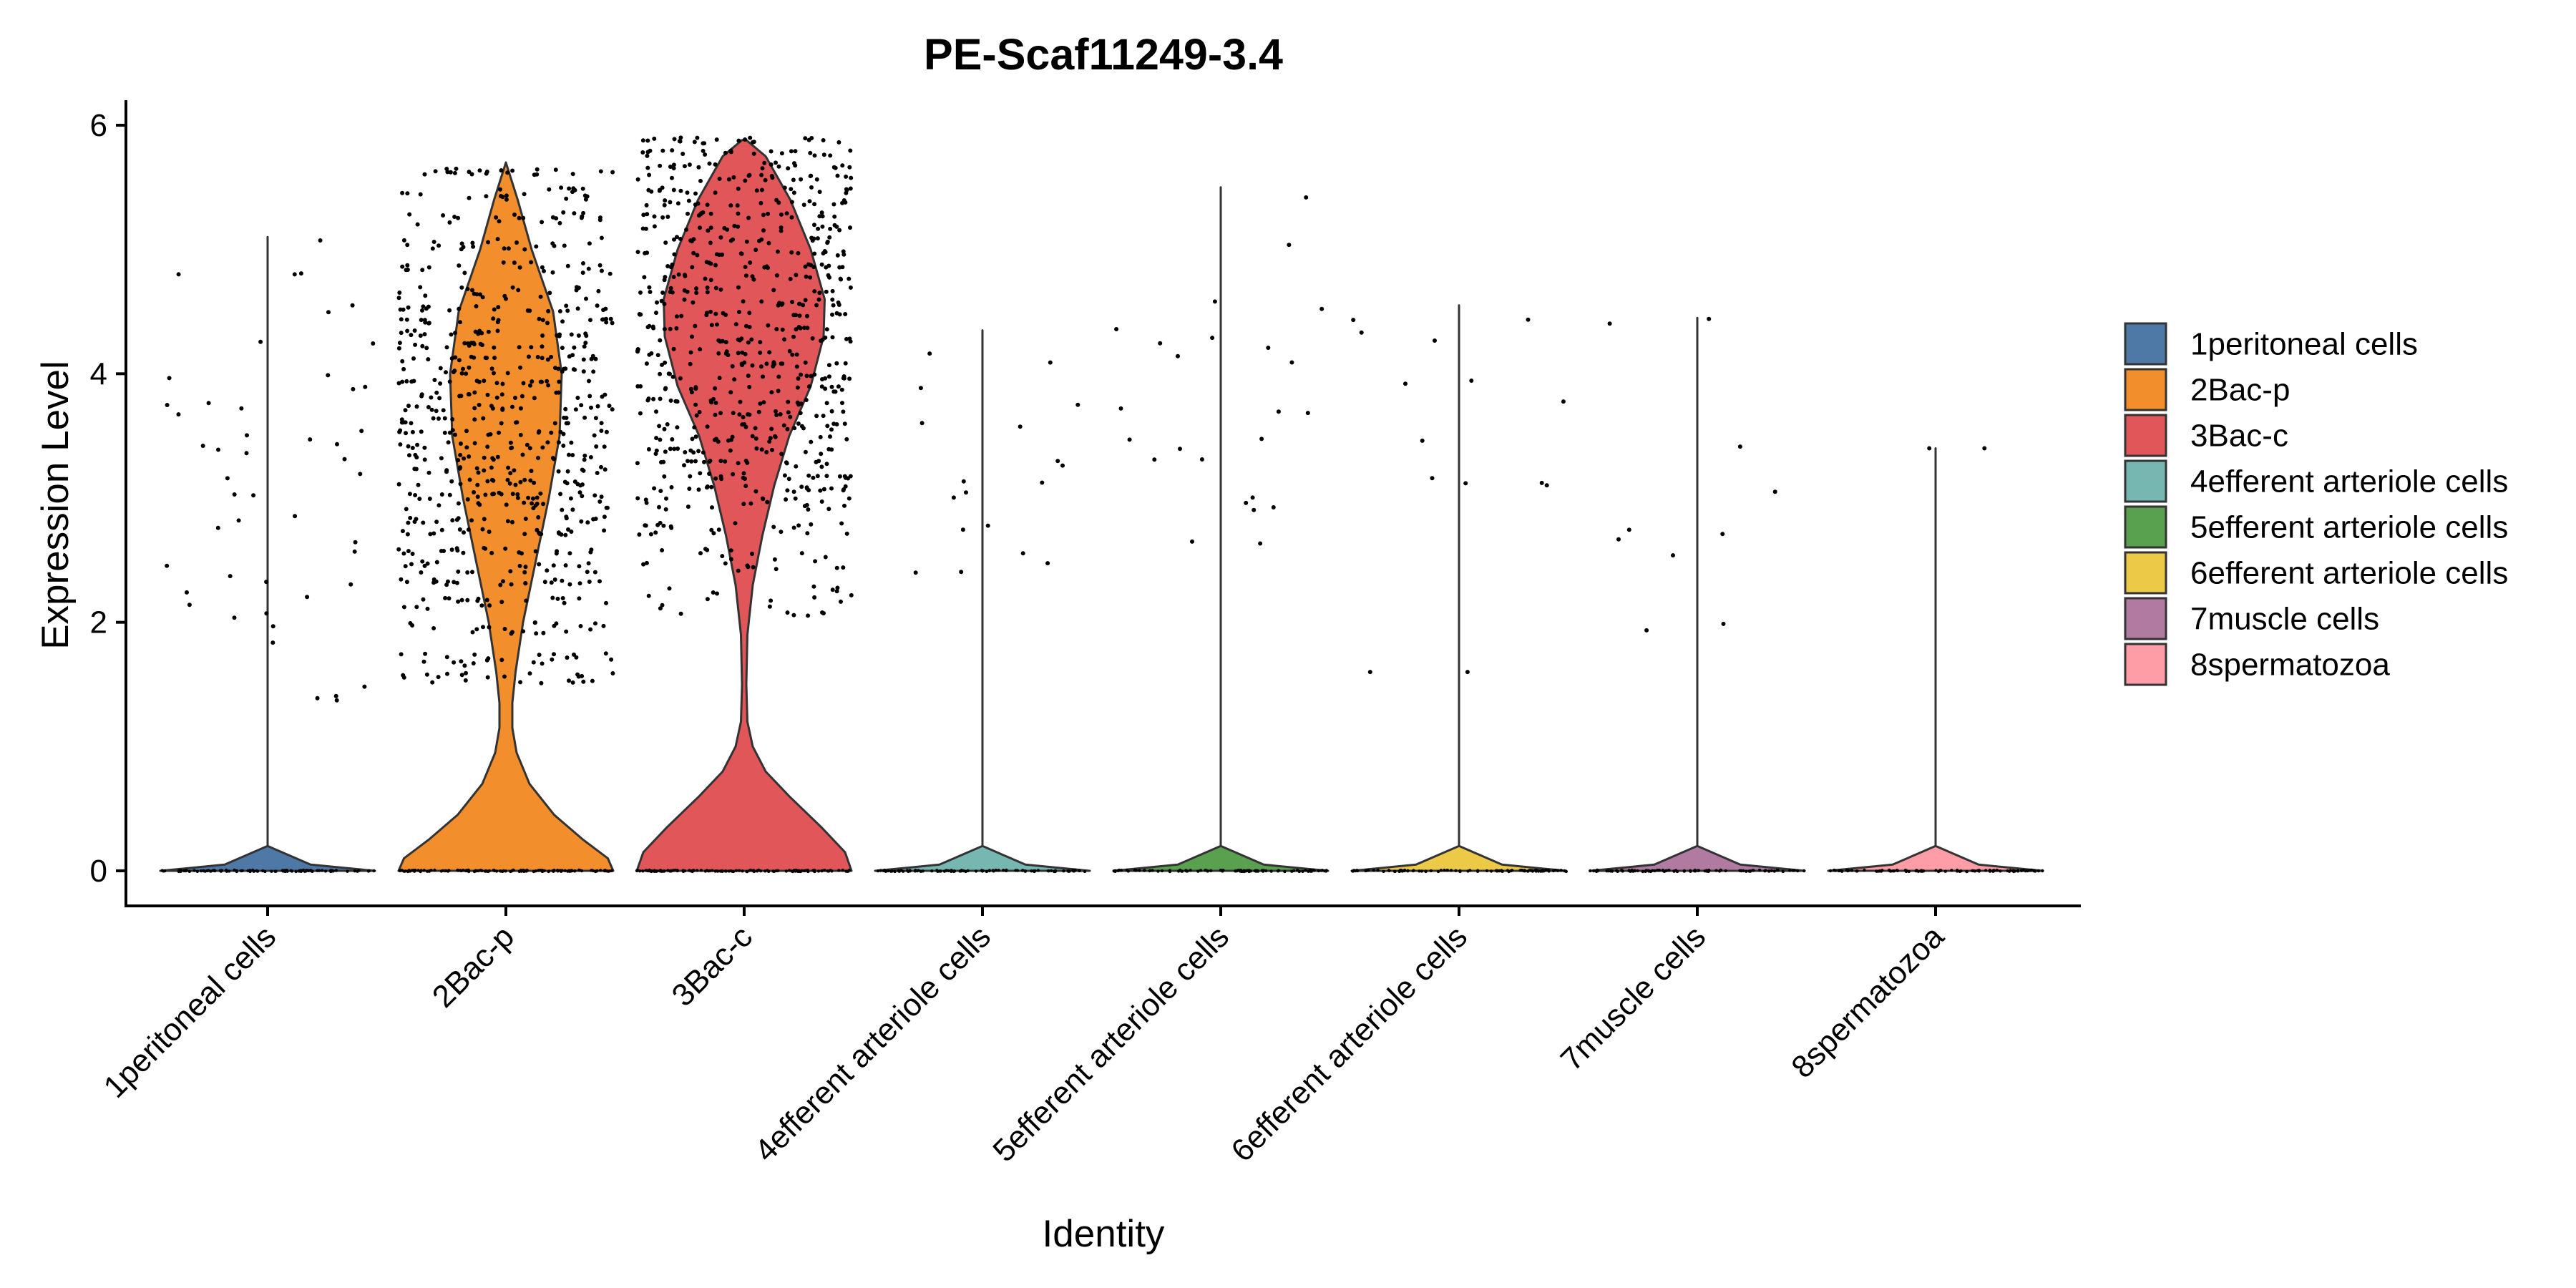  Describe the element at coordinates (2240, 390) in the screenshot. I see `legend-label: 2Bac-p` at that location.